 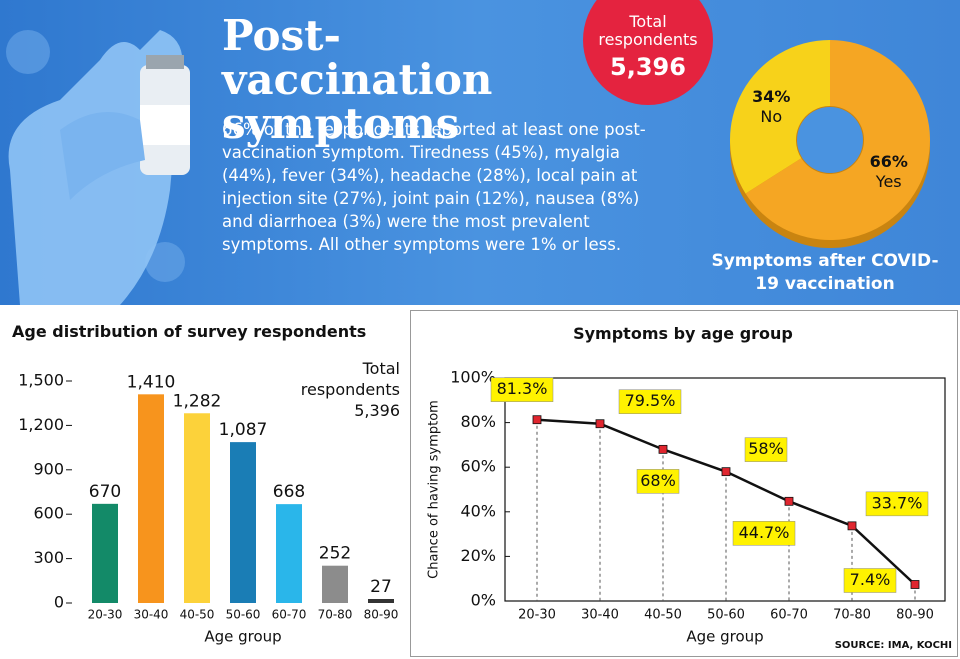 I want to click on bar-annotation: Total respondents 5,396, so click(x=350, y=389).